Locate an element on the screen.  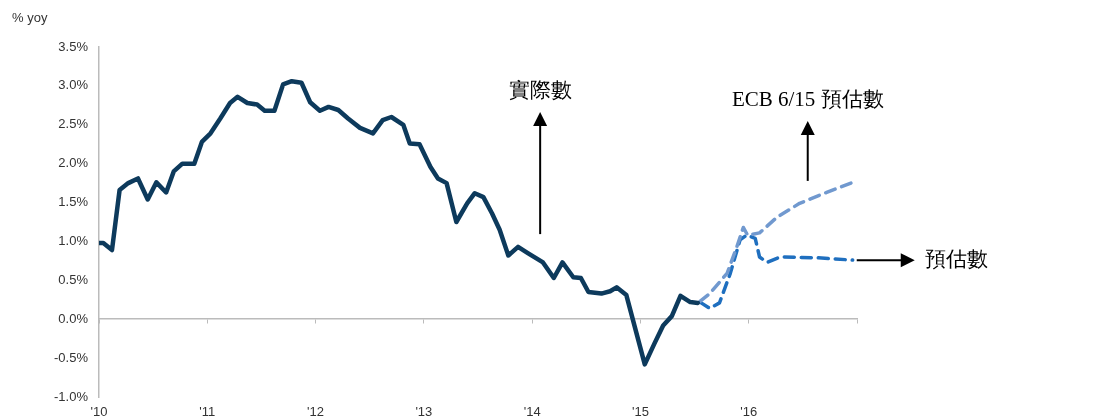
y-tick-label: 3.5% is located at coordinates (73, 46).